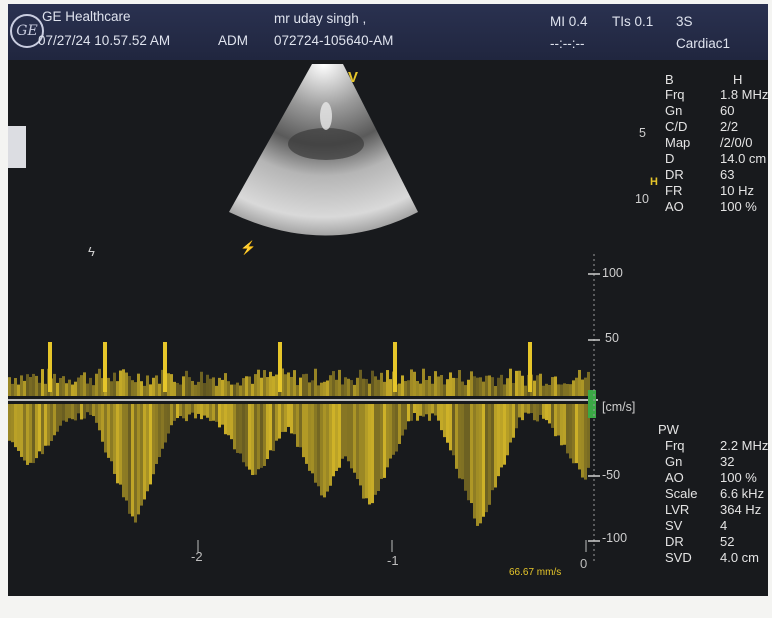 The width and height of the screenshot is (772, 618). What do you see at coordinates (642, 199) in the screenshot?
I see `depth-10: 10` at bounding box center [642, 199].